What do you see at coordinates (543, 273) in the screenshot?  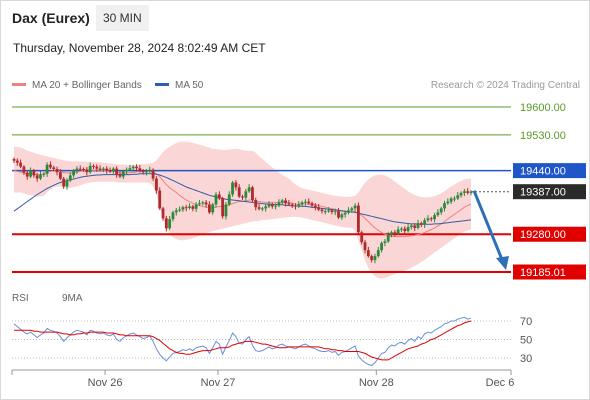 I see `level-label: 19185.01` at bounding box center [543, 273].